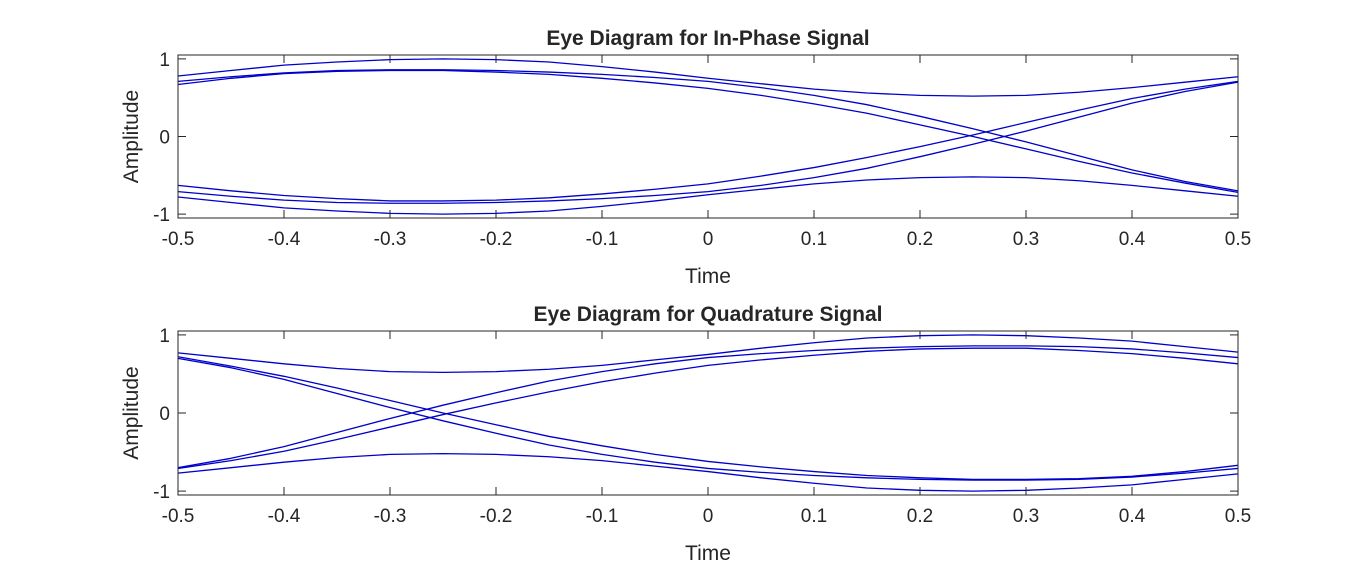 This screenshot has height=583, width=1366. What do you see at coordinates (161, 215) in the screenshot?
I see `in-phase-y-tick-label: -1` at bounding box center [161, 215].